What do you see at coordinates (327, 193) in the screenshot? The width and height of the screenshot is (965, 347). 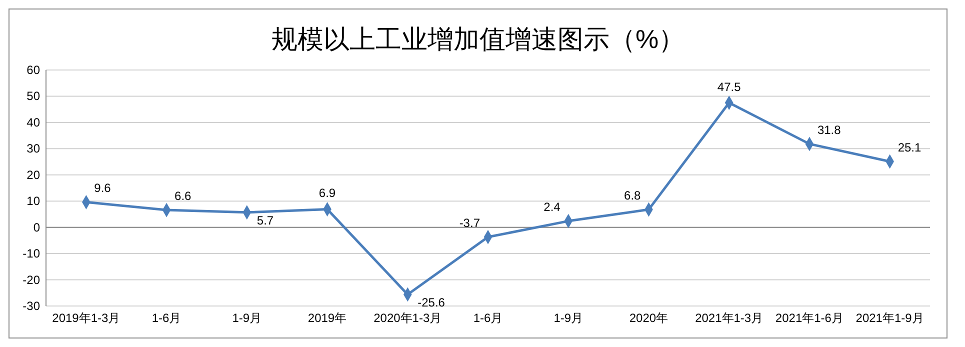 I see `data-label: 6.9` at bounding box center [327, 193].